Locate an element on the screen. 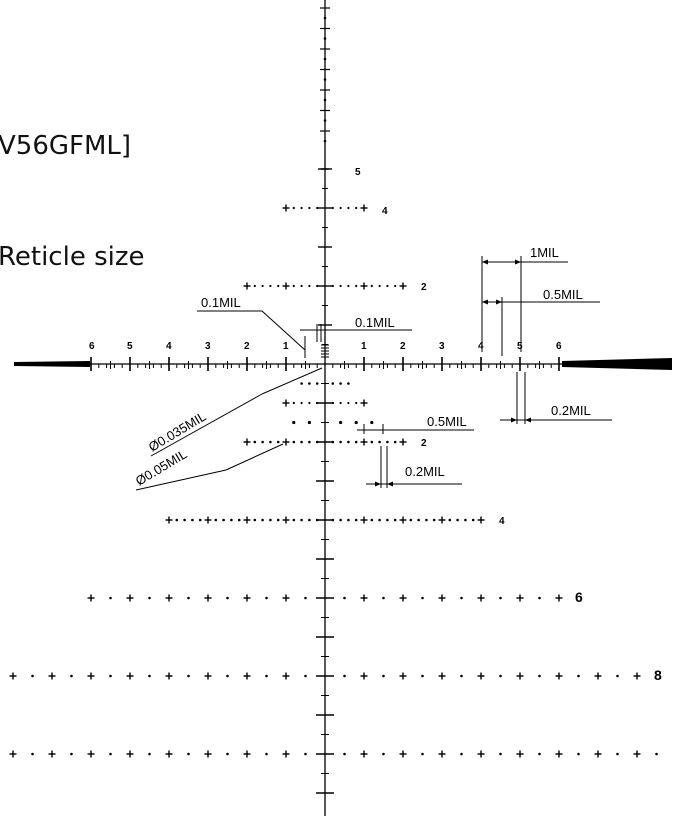  dim-02mil-right-arrow-l is located at coordinates (514, 420).